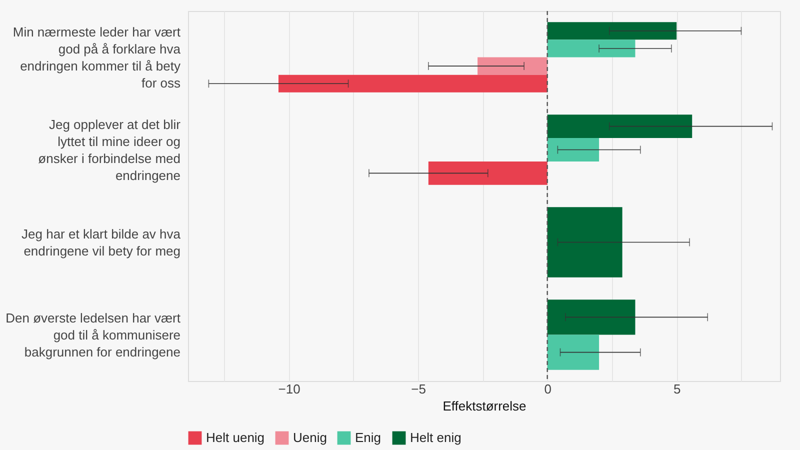  What do you see at coordinates (102, 242) in the screenshot?
I see `y-tick-label: Jeg har et klart bilde av hva endringene vil bety for meg` at bounding box center [102, 242].